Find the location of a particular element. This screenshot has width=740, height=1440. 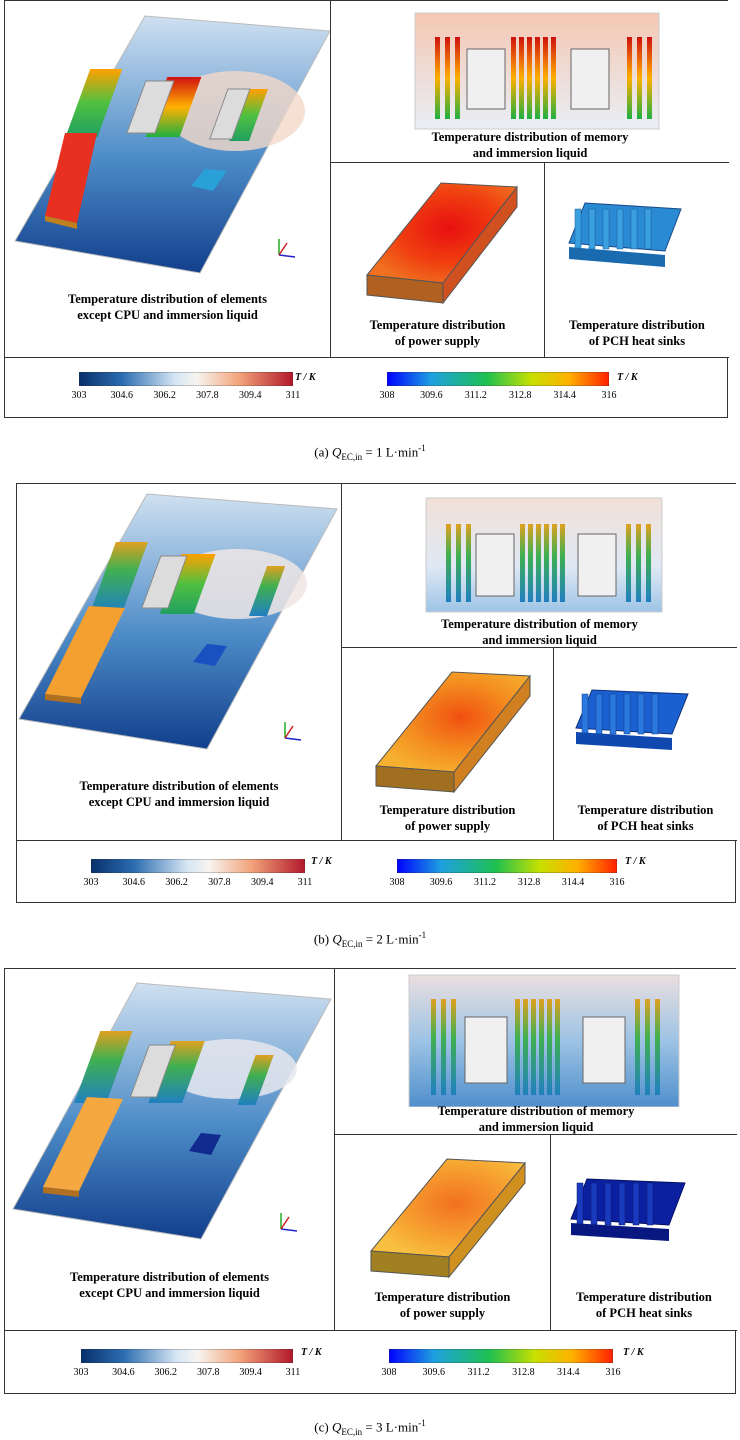

caption-a: (a) QEC,in = 1 L·min-1 is located at coordinates (370, 452).